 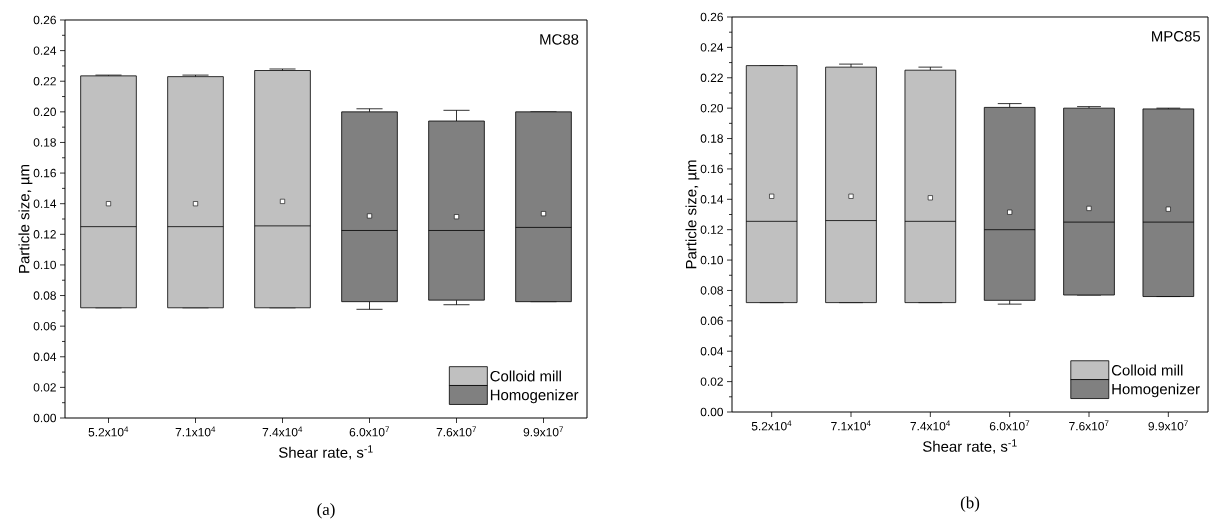 What do you see at coordinates (326, 511) in the screenshot?
I see `text: (a)` at bounding box center [326, 511].